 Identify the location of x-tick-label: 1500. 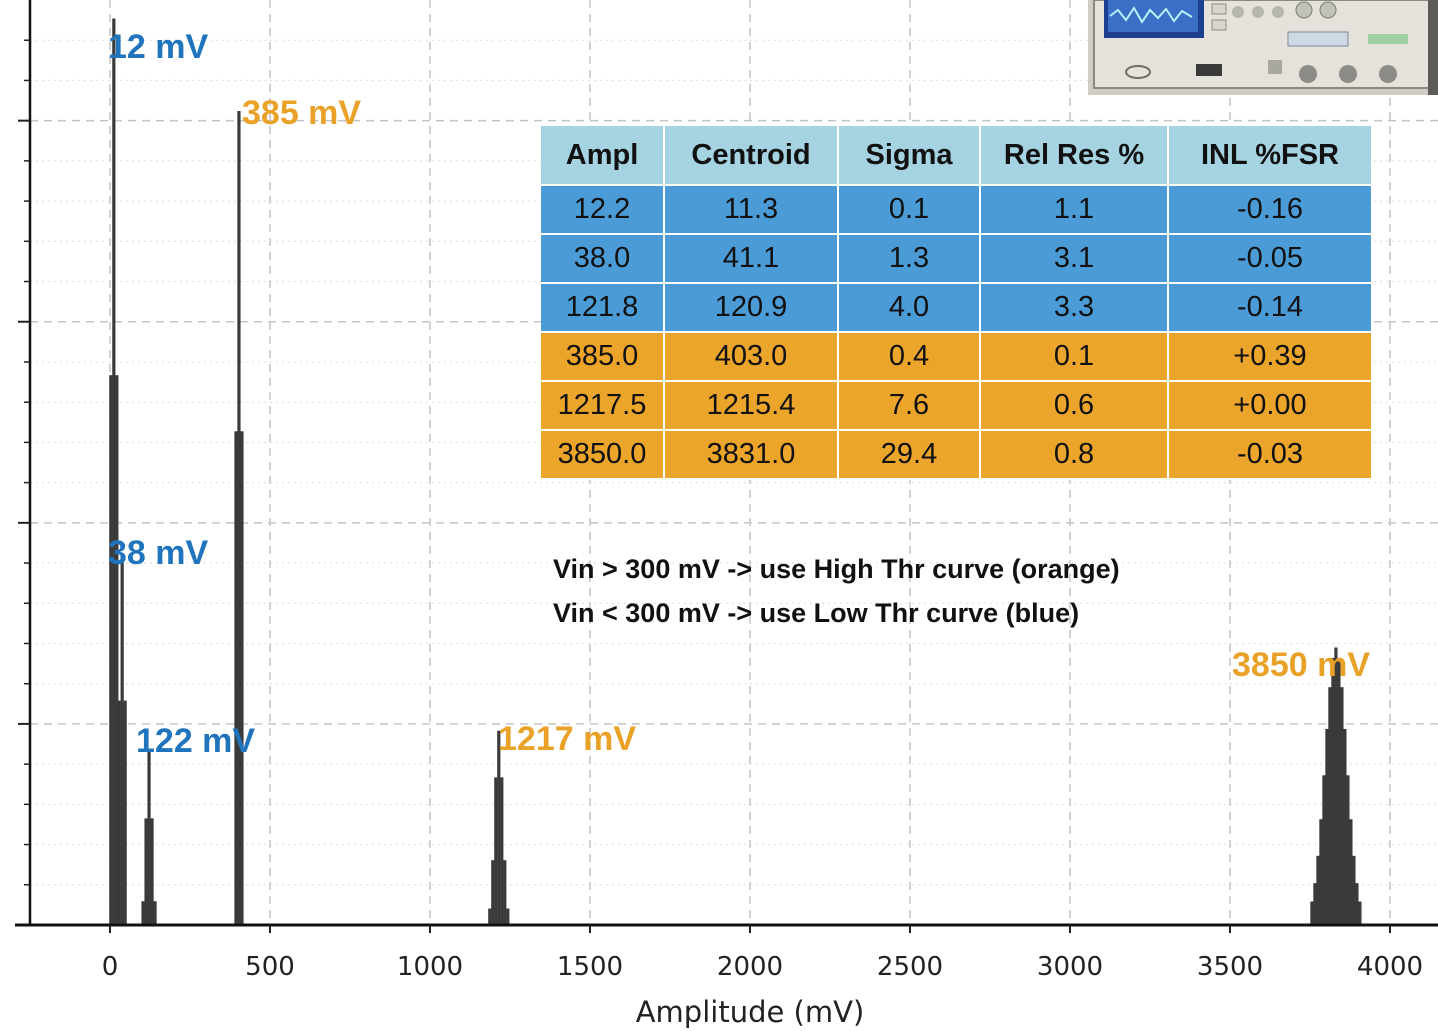
(590, 967).